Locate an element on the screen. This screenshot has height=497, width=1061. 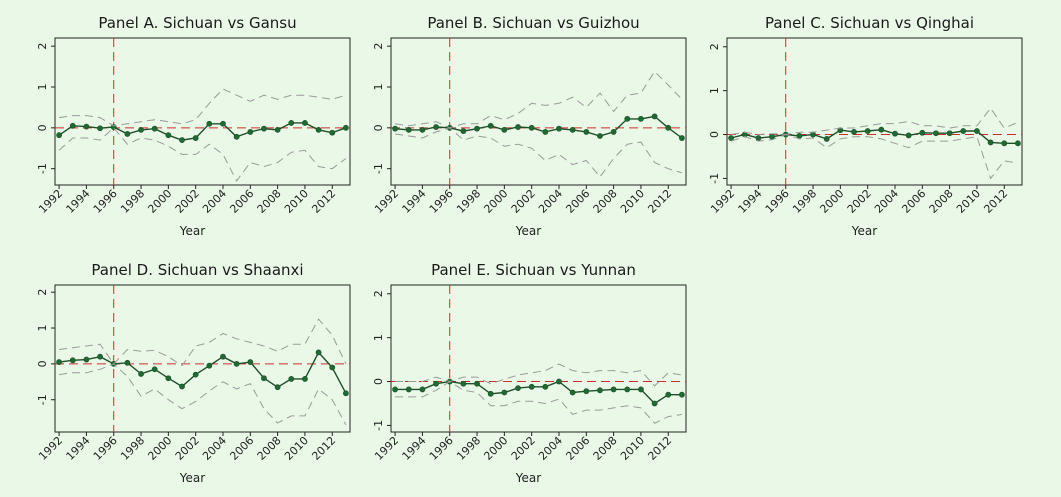
upper-ci-line is located at coordinates (538, 375).